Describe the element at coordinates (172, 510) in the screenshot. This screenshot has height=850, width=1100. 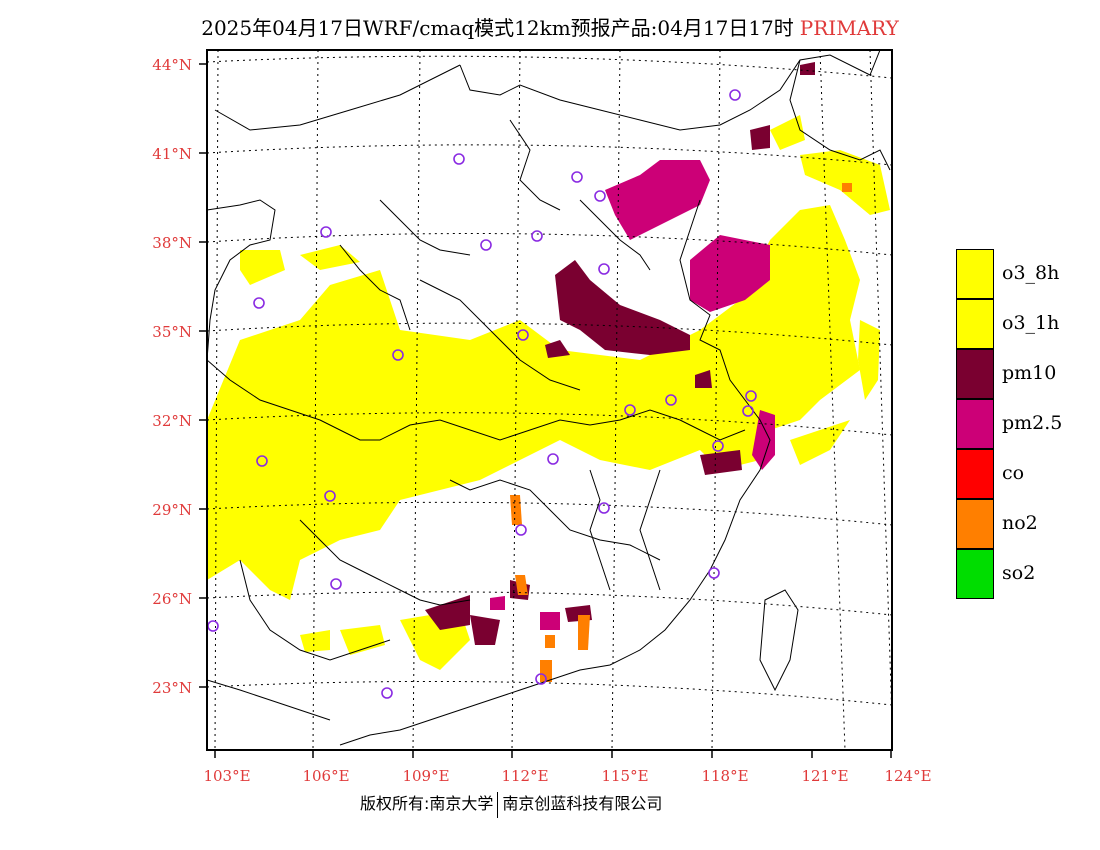
I see `lat-label: 29°N` at that location.